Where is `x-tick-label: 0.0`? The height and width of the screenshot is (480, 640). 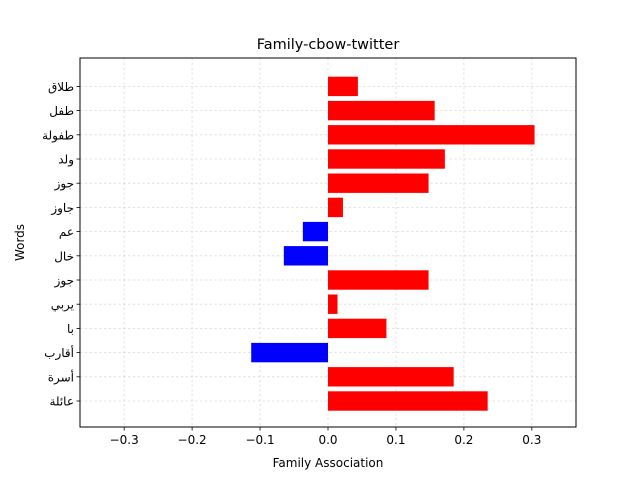
x-tick-label: 0.0 is located at coordinates (327, 440).